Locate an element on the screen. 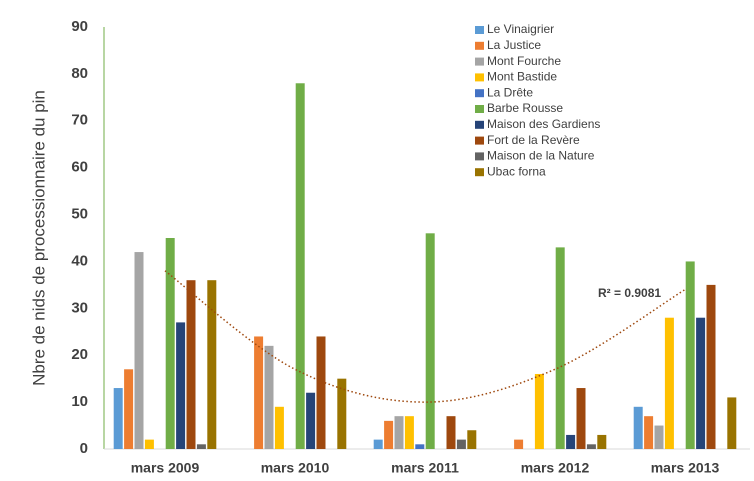 This screenshot has width=754, height=481. legend-label: Fort de la Revère is located at coordinates (533, 140).